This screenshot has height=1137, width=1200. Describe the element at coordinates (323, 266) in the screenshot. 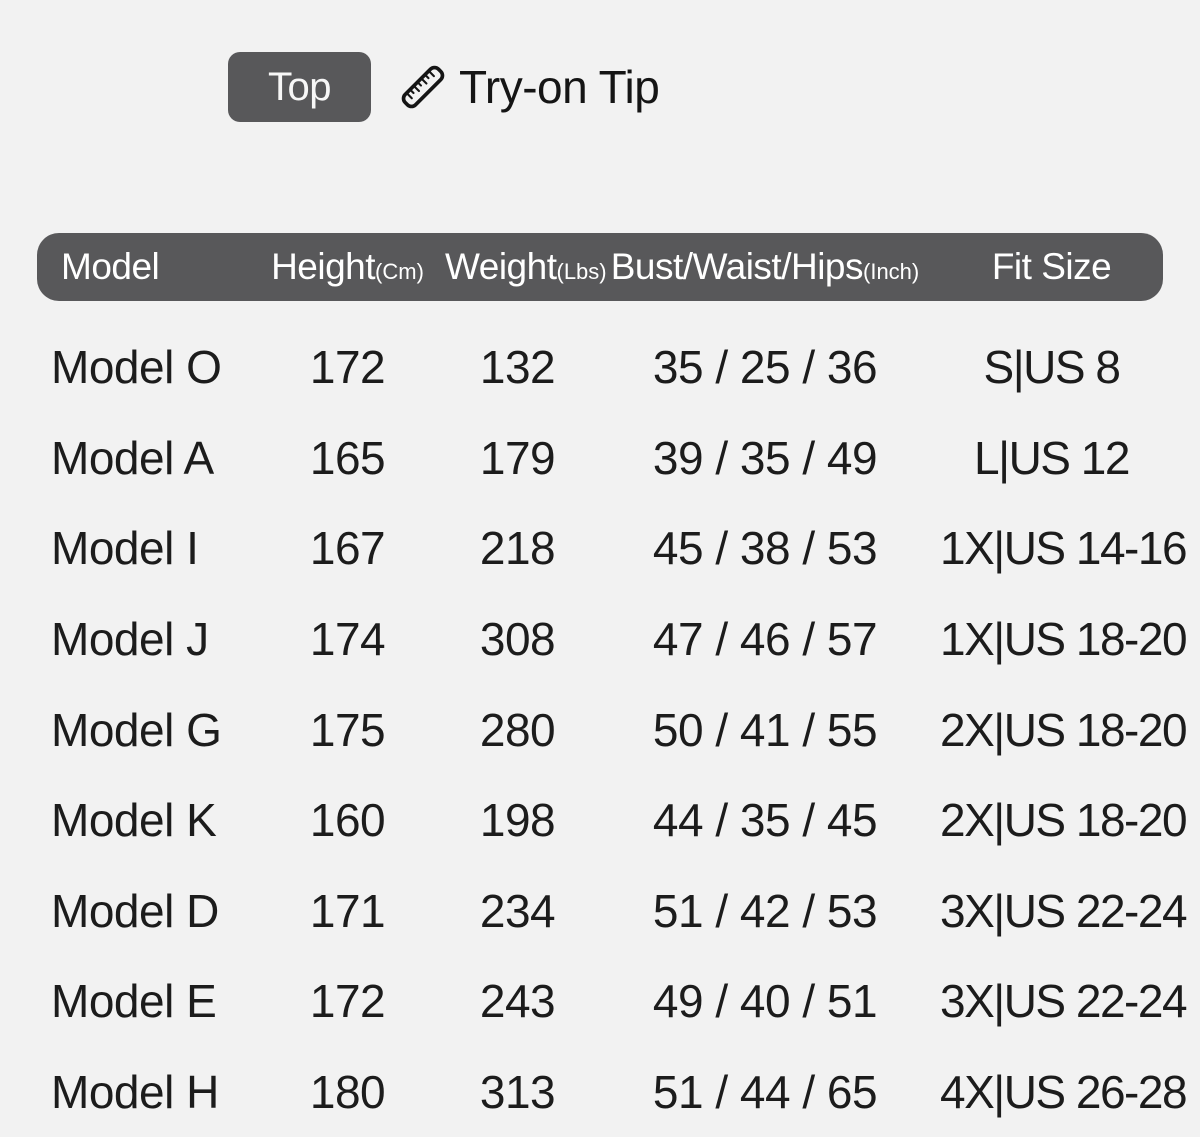

I see `column-header-height-label: Height` at that location.